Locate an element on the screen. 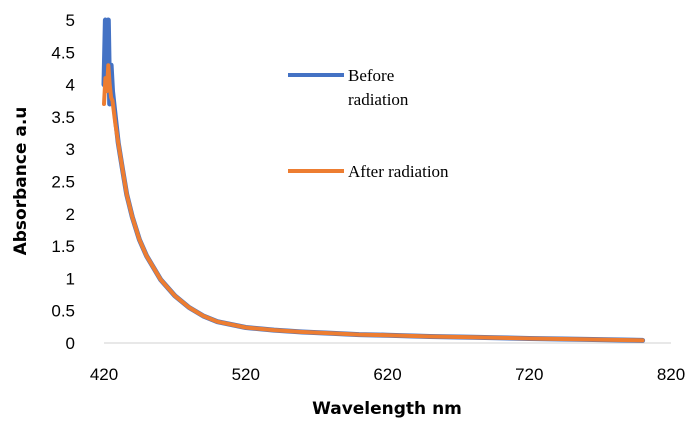 This screenshot has width=694, height=423. y-tick-label: 0 is located at coordinates (70, 343).